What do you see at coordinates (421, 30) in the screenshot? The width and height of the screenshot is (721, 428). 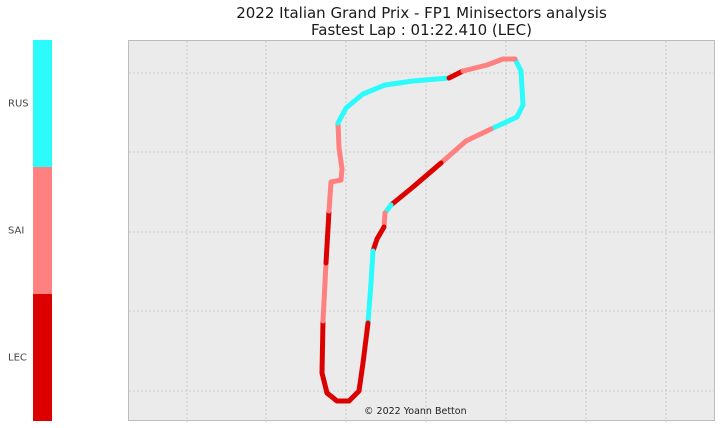 I see `chart-title-line-2: Fastest Lap : 01:22.410 (LEC)` at bounding box center [421, 30].